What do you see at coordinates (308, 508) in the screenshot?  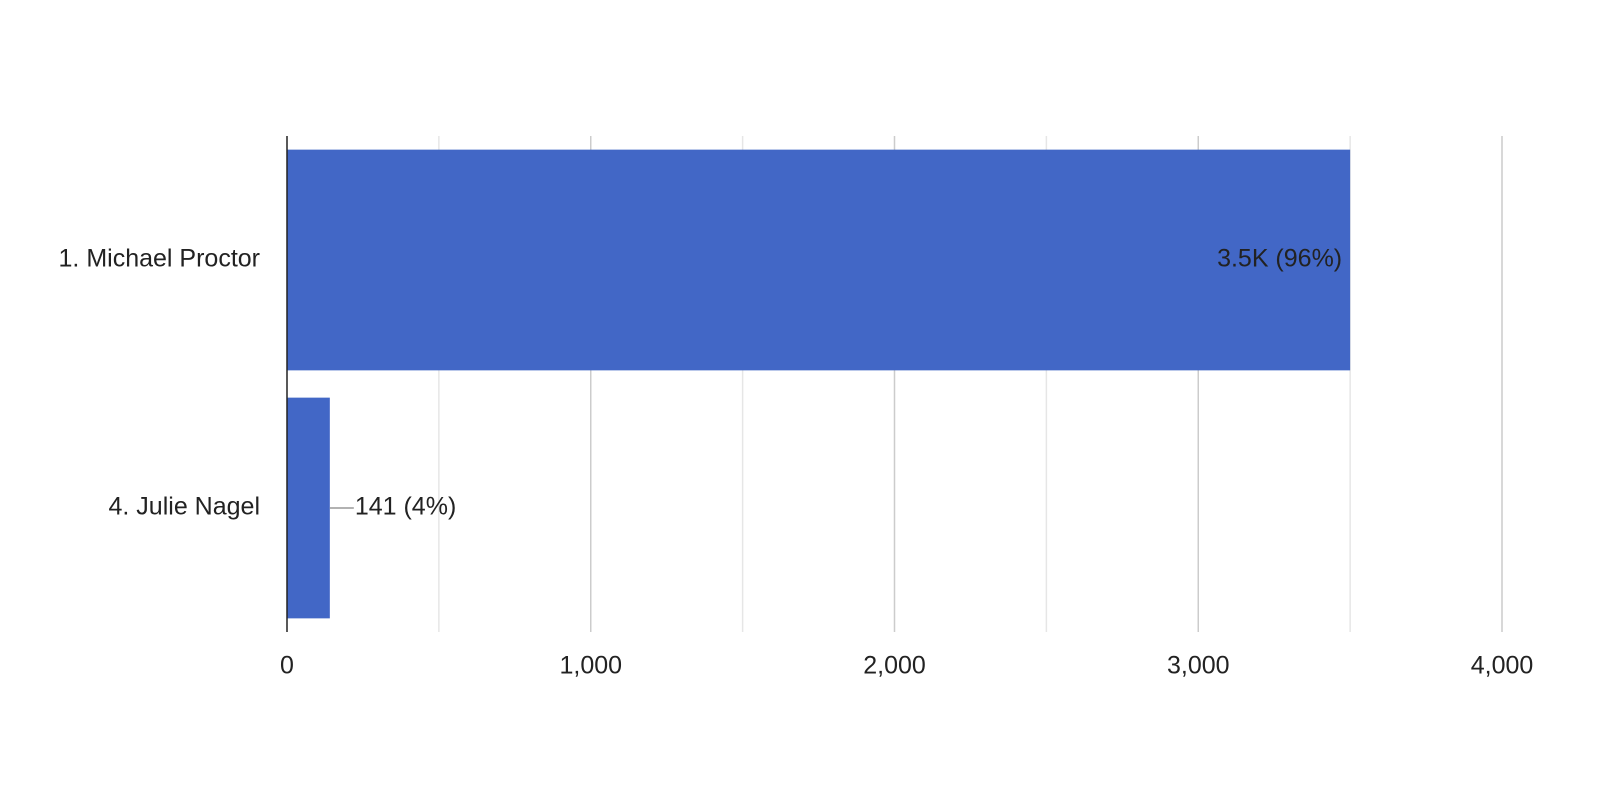 I see `bar` at bounding box center [308, 508].